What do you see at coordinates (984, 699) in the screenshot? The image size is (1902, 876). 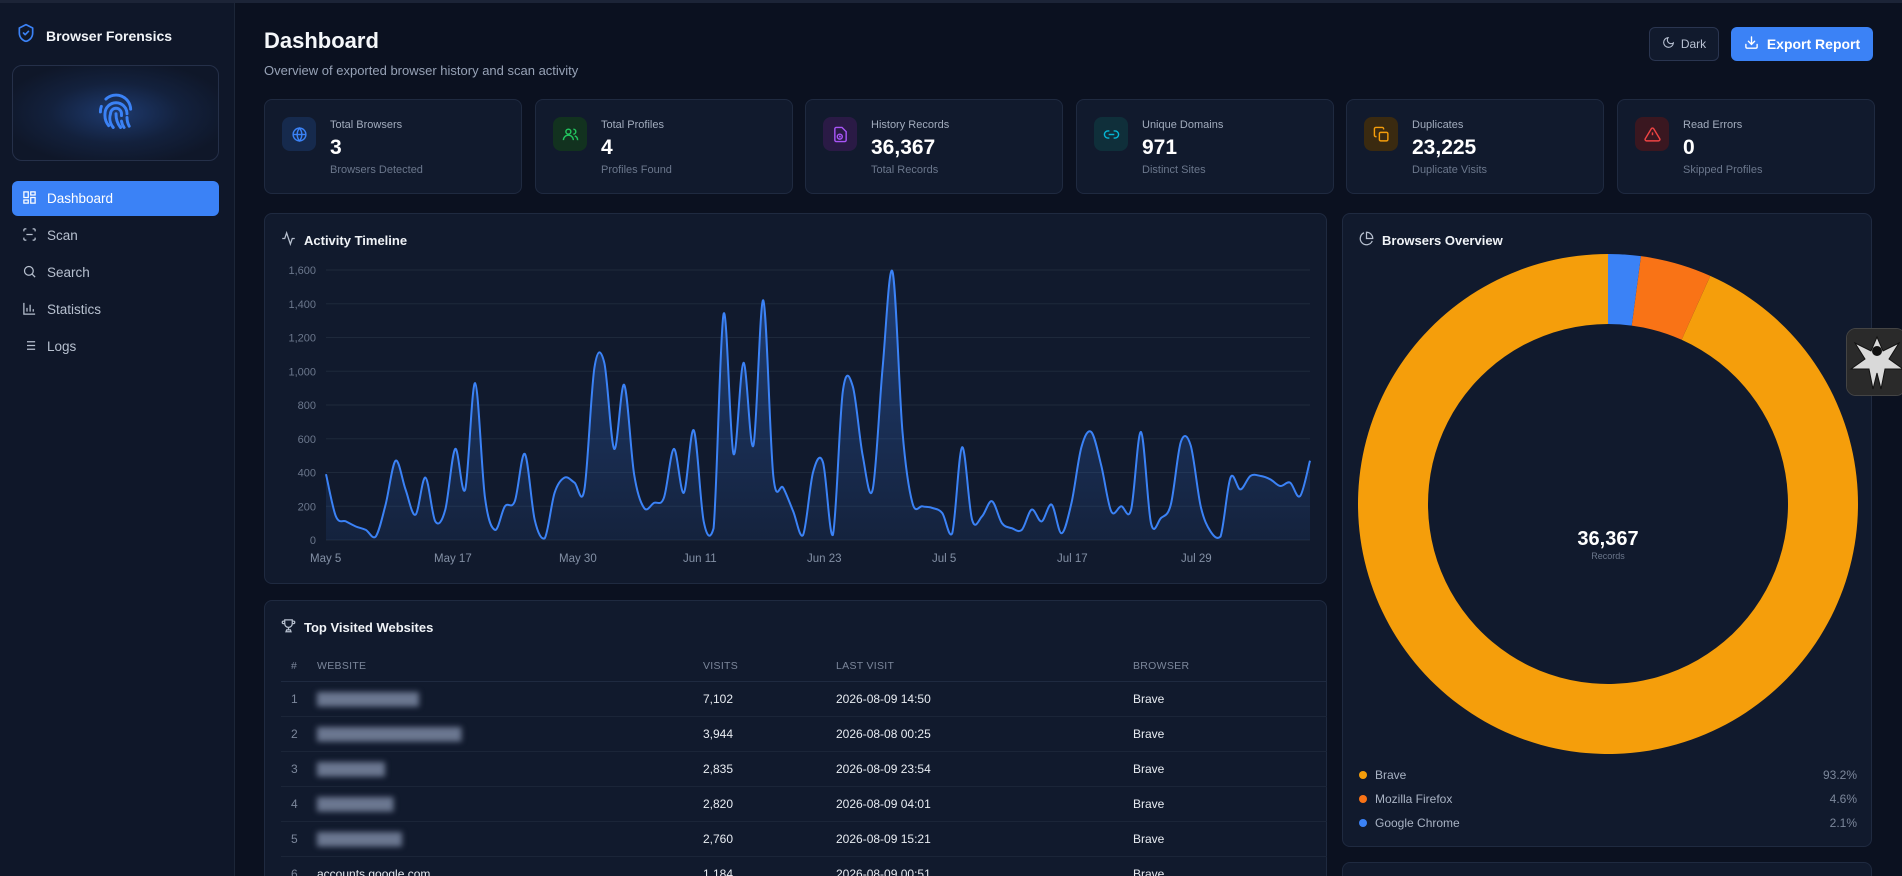 I see `row-last-visit: 2026-08-09 14:50` at bounding box center [984, 699].